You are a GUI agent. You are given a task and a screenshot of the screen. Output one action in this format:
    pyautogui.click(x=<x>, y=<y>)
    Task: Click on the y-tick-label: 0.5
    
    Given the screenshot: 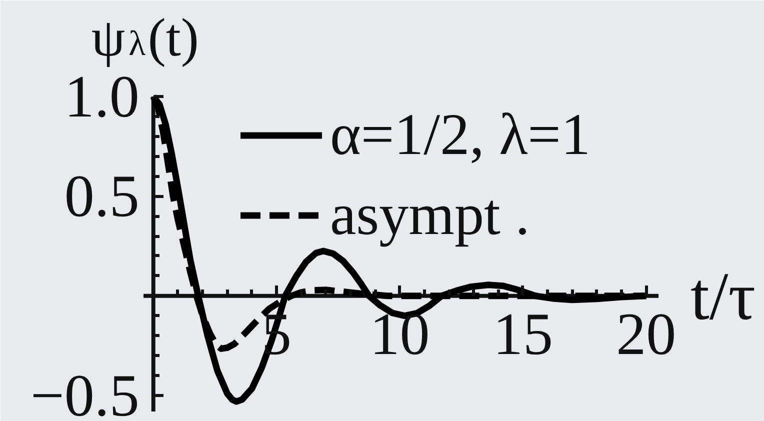 What is the action you would take?
    pyautogui.click(x=102, y=196)
    